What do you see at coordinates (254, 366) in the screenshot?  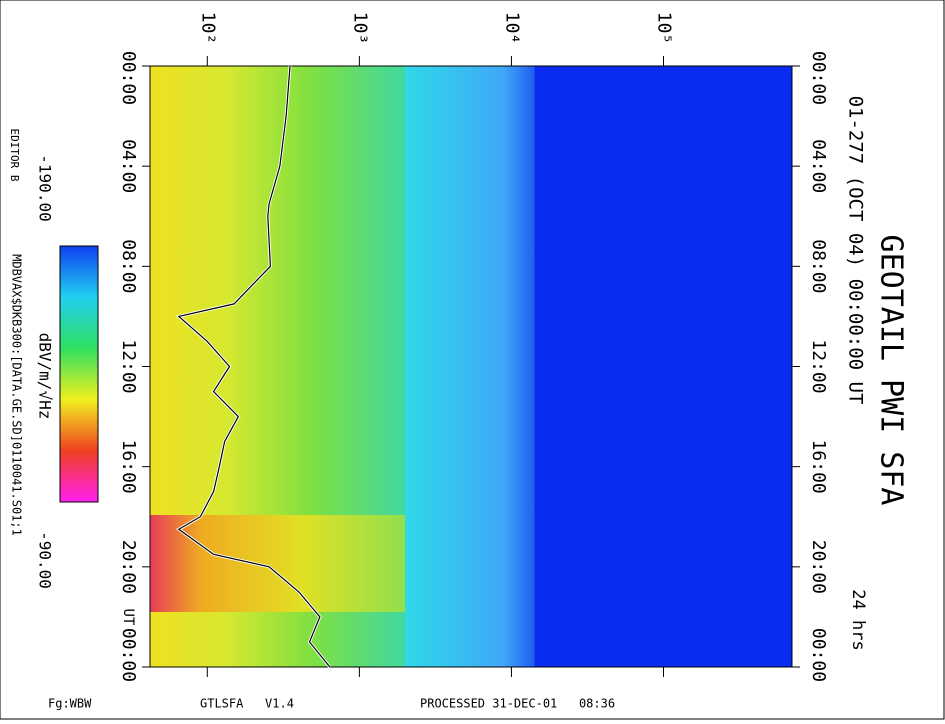 I see `frequency-line` at bounding box center [254, 366].